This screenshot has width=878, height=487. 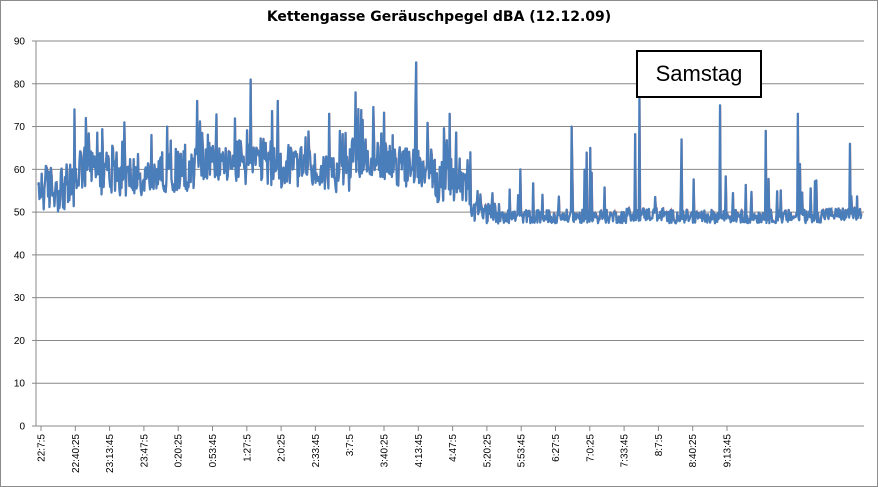 What do you see at coordinates (20, 42) in the screenshot?
I see `y-tick-label: 90` at bounding box center [20, 42].